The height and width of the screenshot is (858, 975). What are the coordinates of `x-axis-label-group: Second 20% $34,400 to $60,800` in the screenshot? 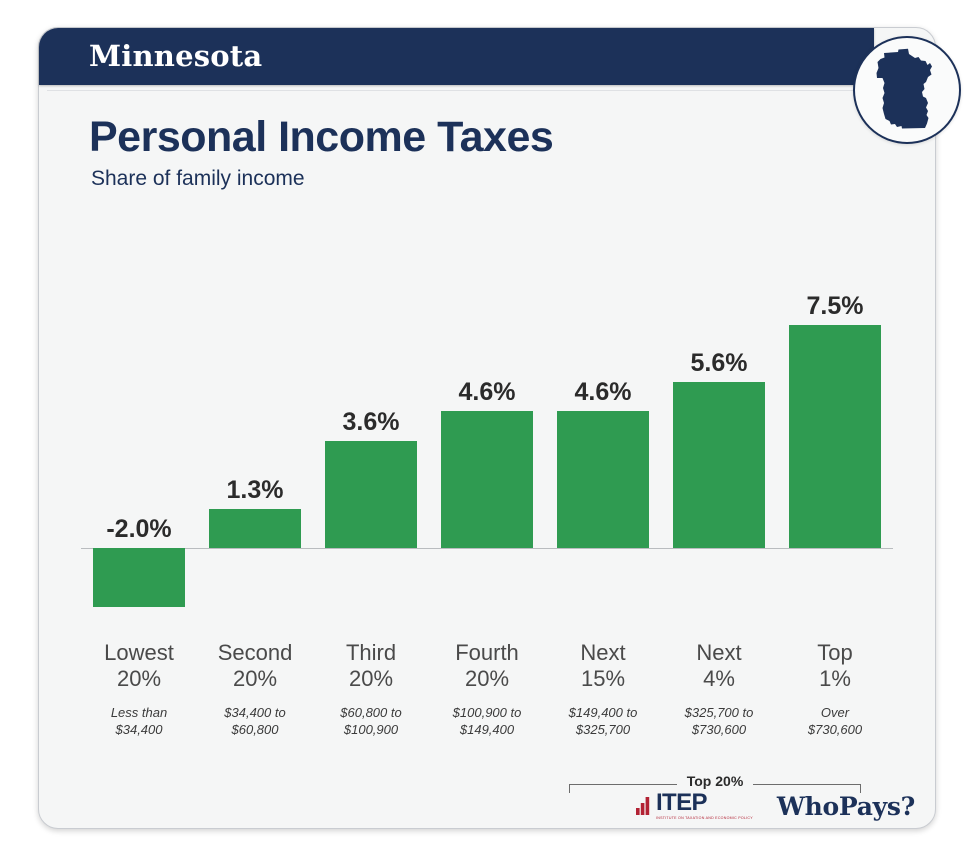 It's located at (255, 689).